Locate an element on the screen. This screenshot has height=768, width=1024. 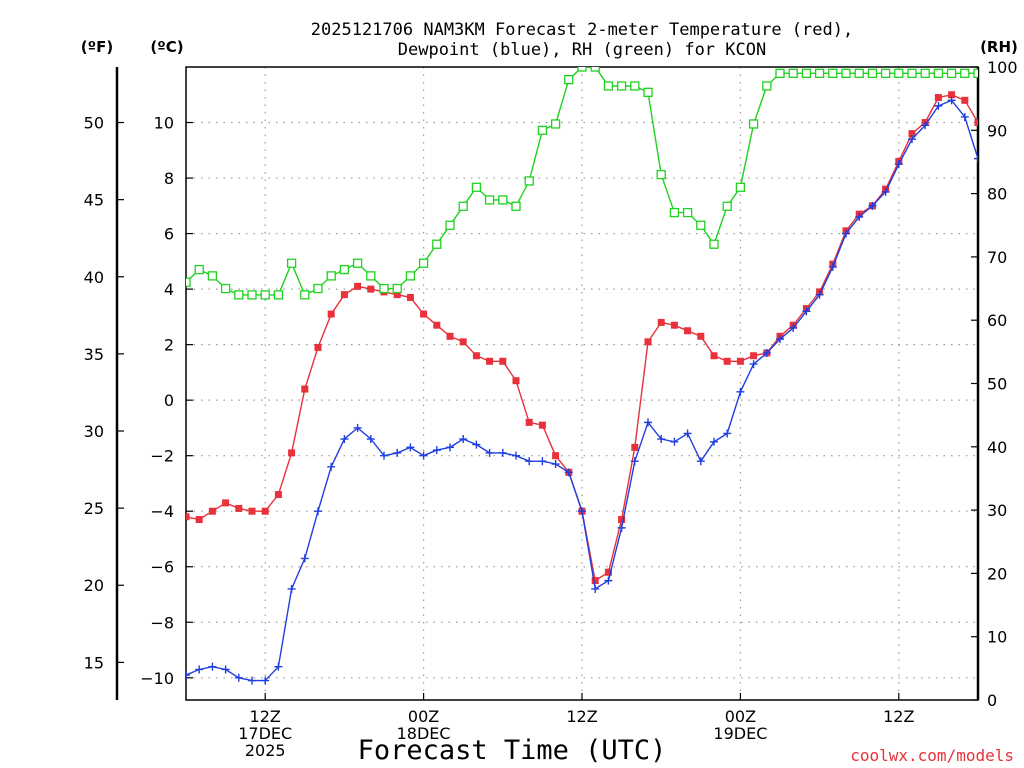
celsius-tick-label: −6 is located at coordinates (162, 567).